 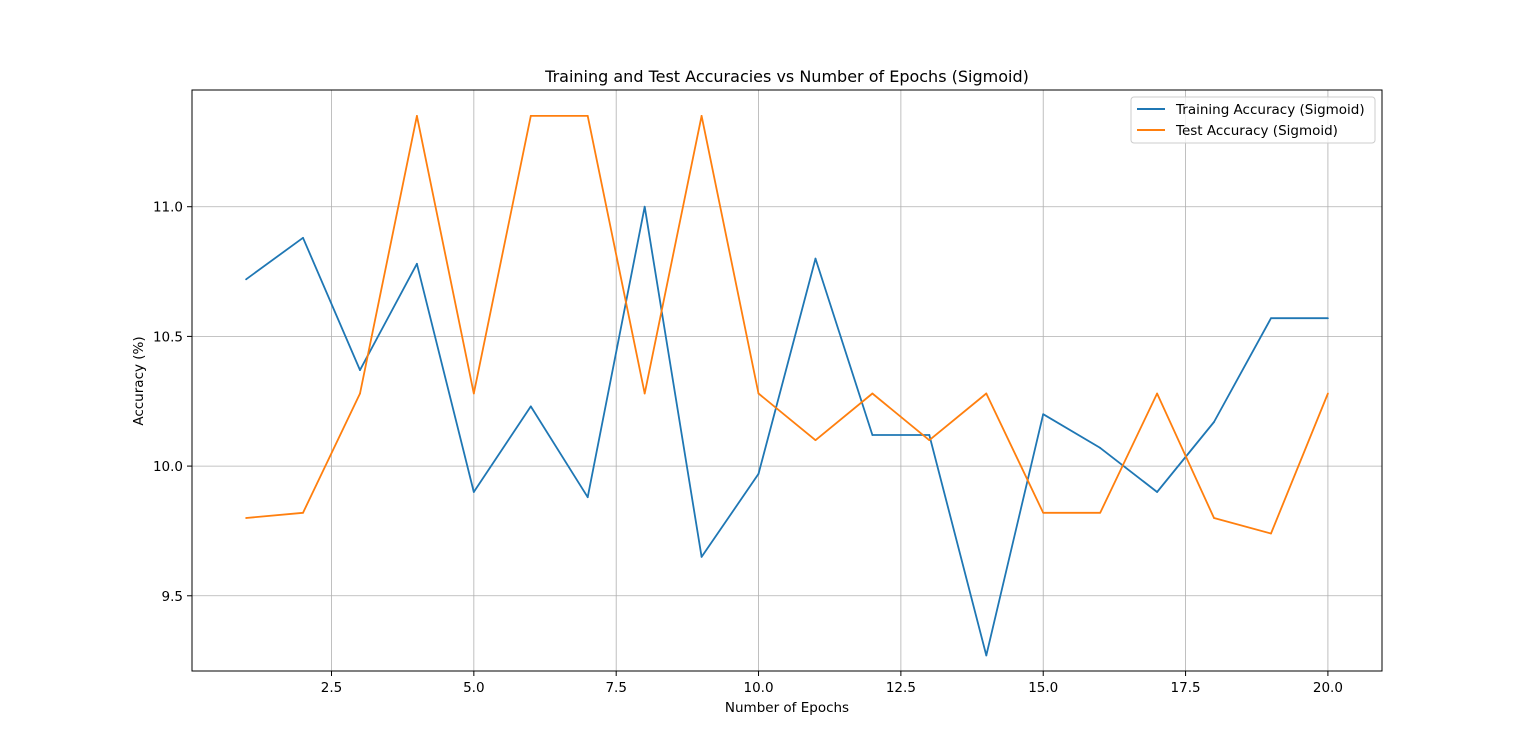 I want to click on x-tick-label: 12.5, so click(x=901, y=688).